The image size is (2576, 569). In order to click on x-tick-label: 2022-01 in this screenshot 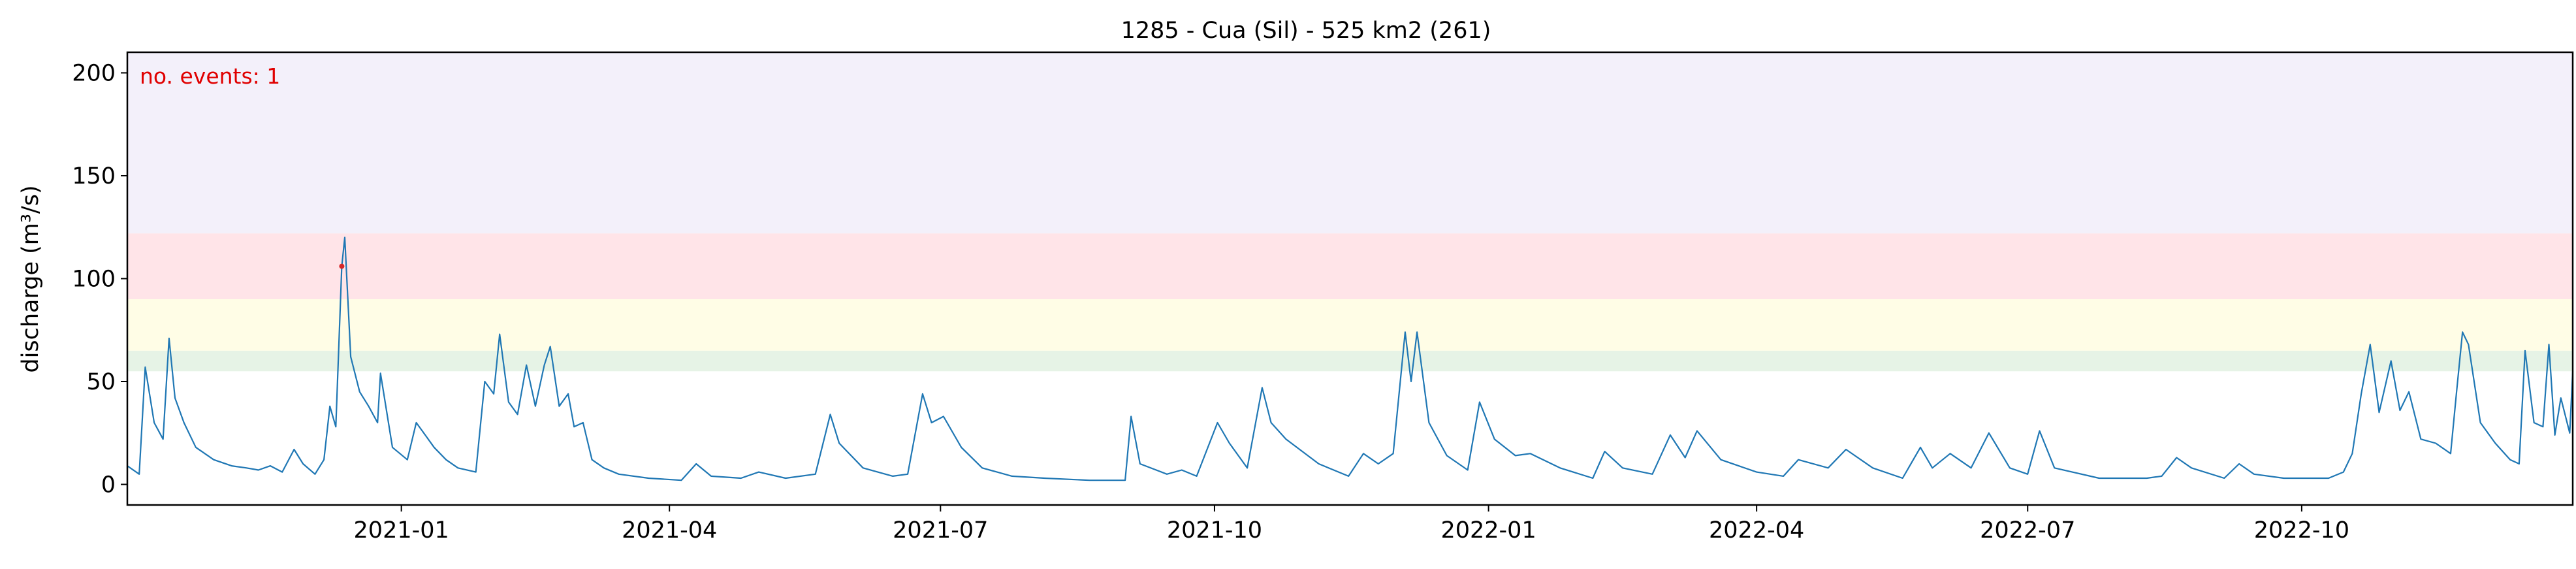, I will do `click(1488, 530)`.